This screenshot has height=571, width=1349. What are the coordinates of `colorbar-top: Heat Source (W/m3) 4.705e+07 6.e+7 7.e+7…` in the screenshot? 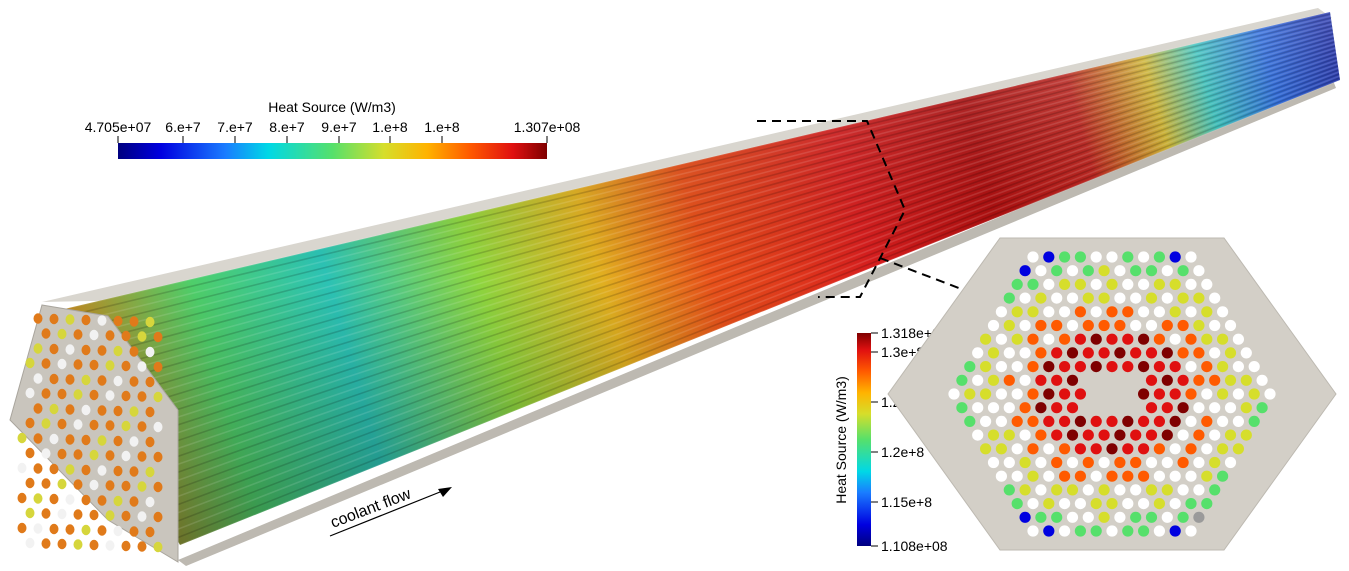 It's located at (332, 129).